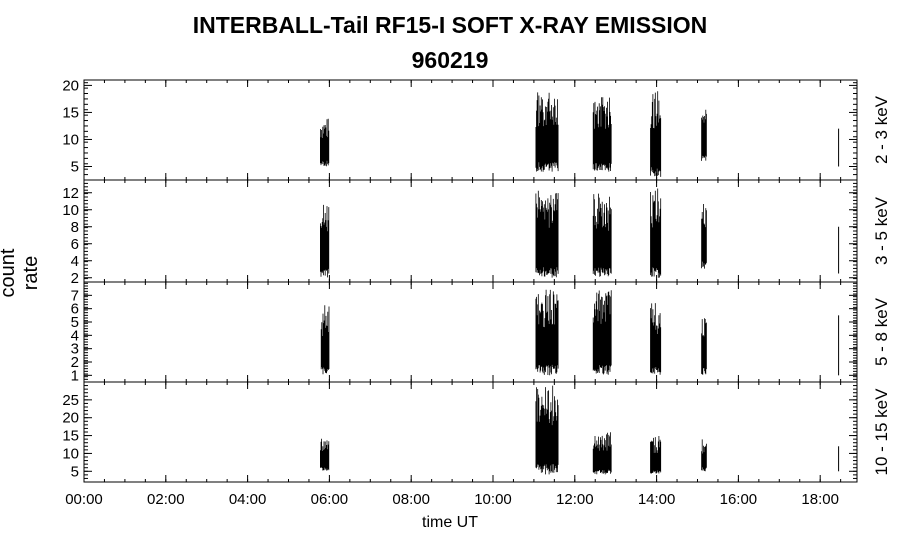  Describe the element at coordinates (657, 499) in the screenshot. I see `x-tick-label: 14:00` at that location.